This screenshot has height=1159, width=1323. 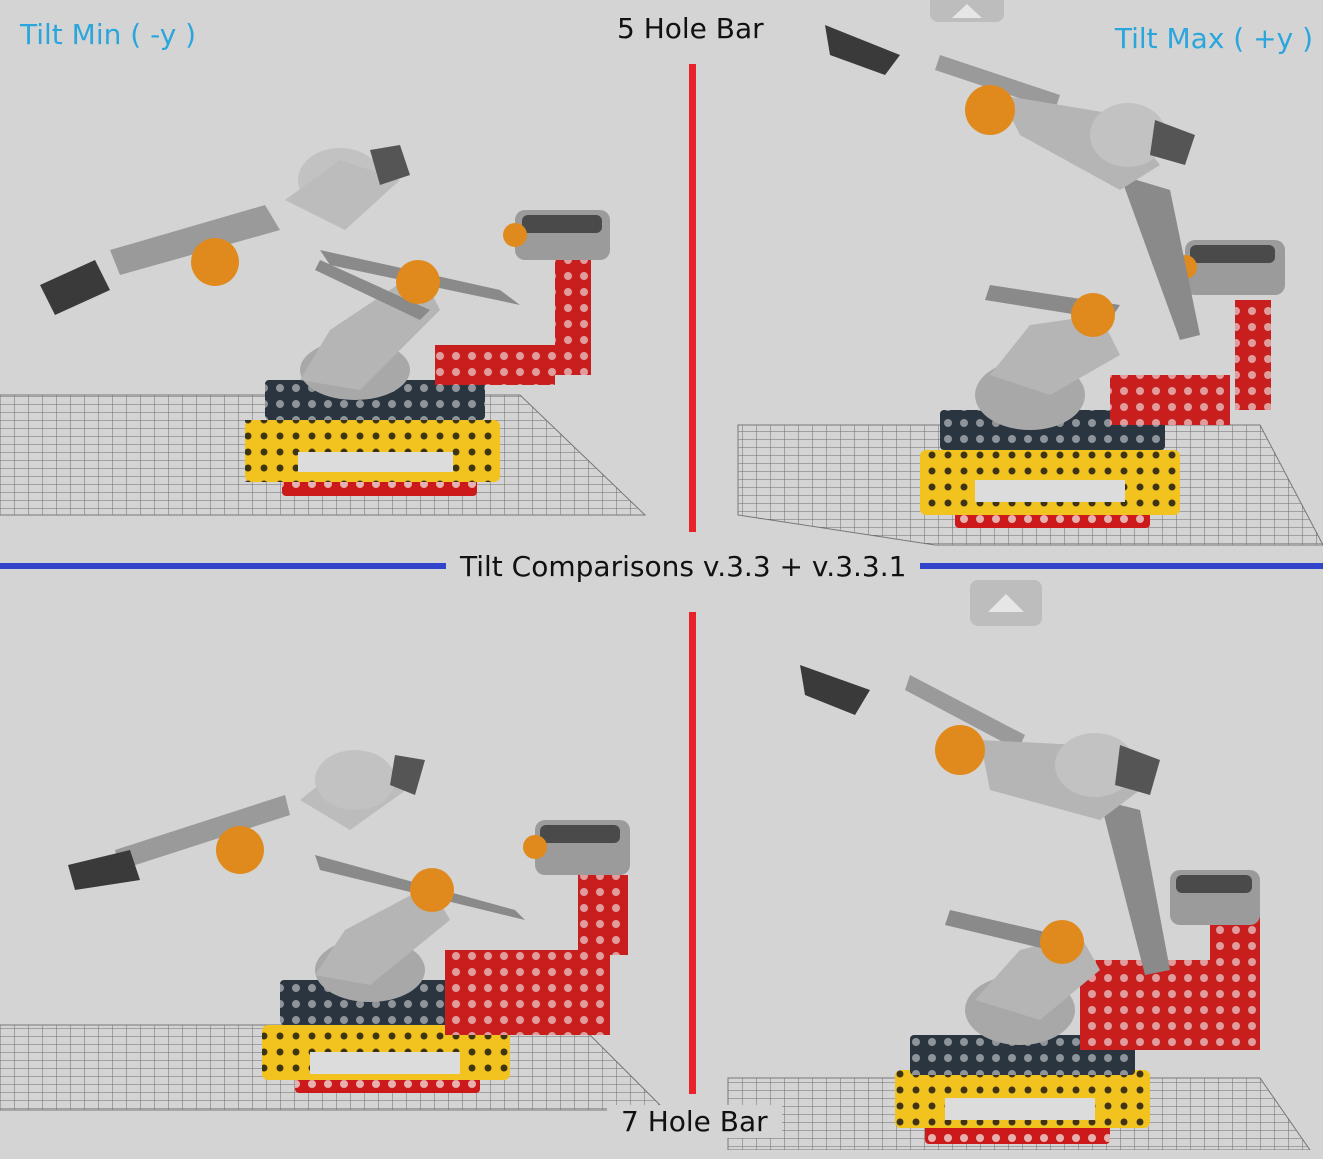 I want to click on tilt-max-label: Tilt Max ( +y ), so click(x=1214, y=38).